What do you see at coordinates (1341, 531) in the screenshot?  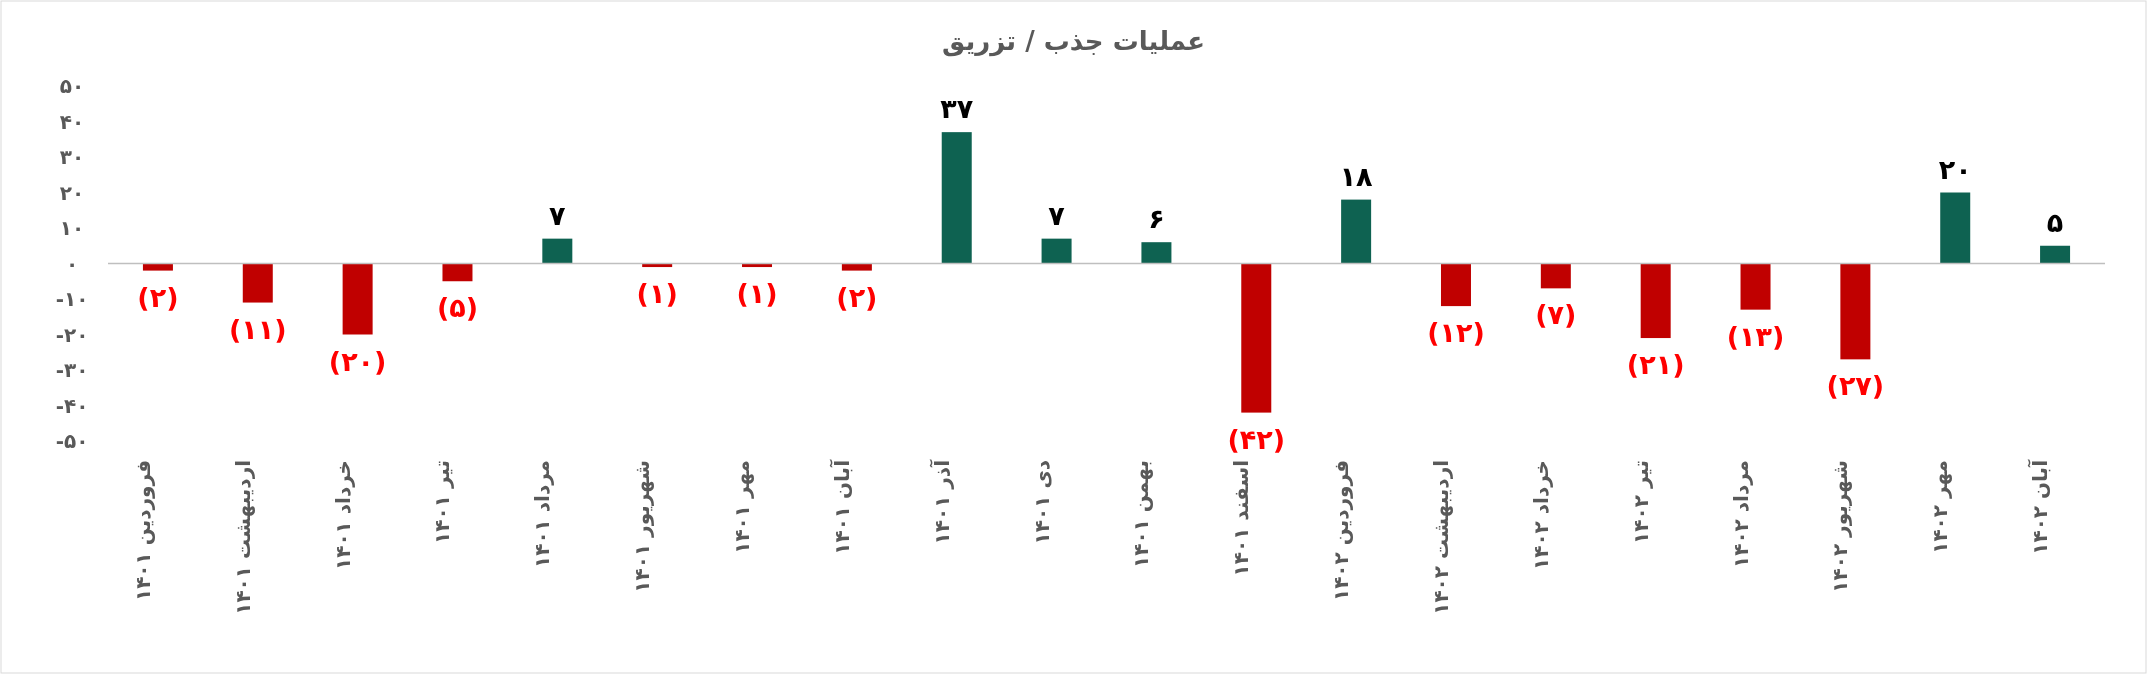 I see `x-tick-label: فروردین ۱۴۰۲` at bounding box center [1341, 531].